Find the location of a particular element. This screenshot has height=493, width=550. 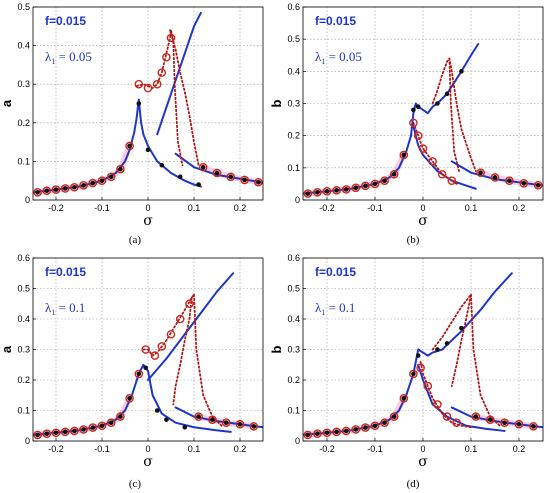

panel-caption-b: (b) is located at coordinates (413, 240).